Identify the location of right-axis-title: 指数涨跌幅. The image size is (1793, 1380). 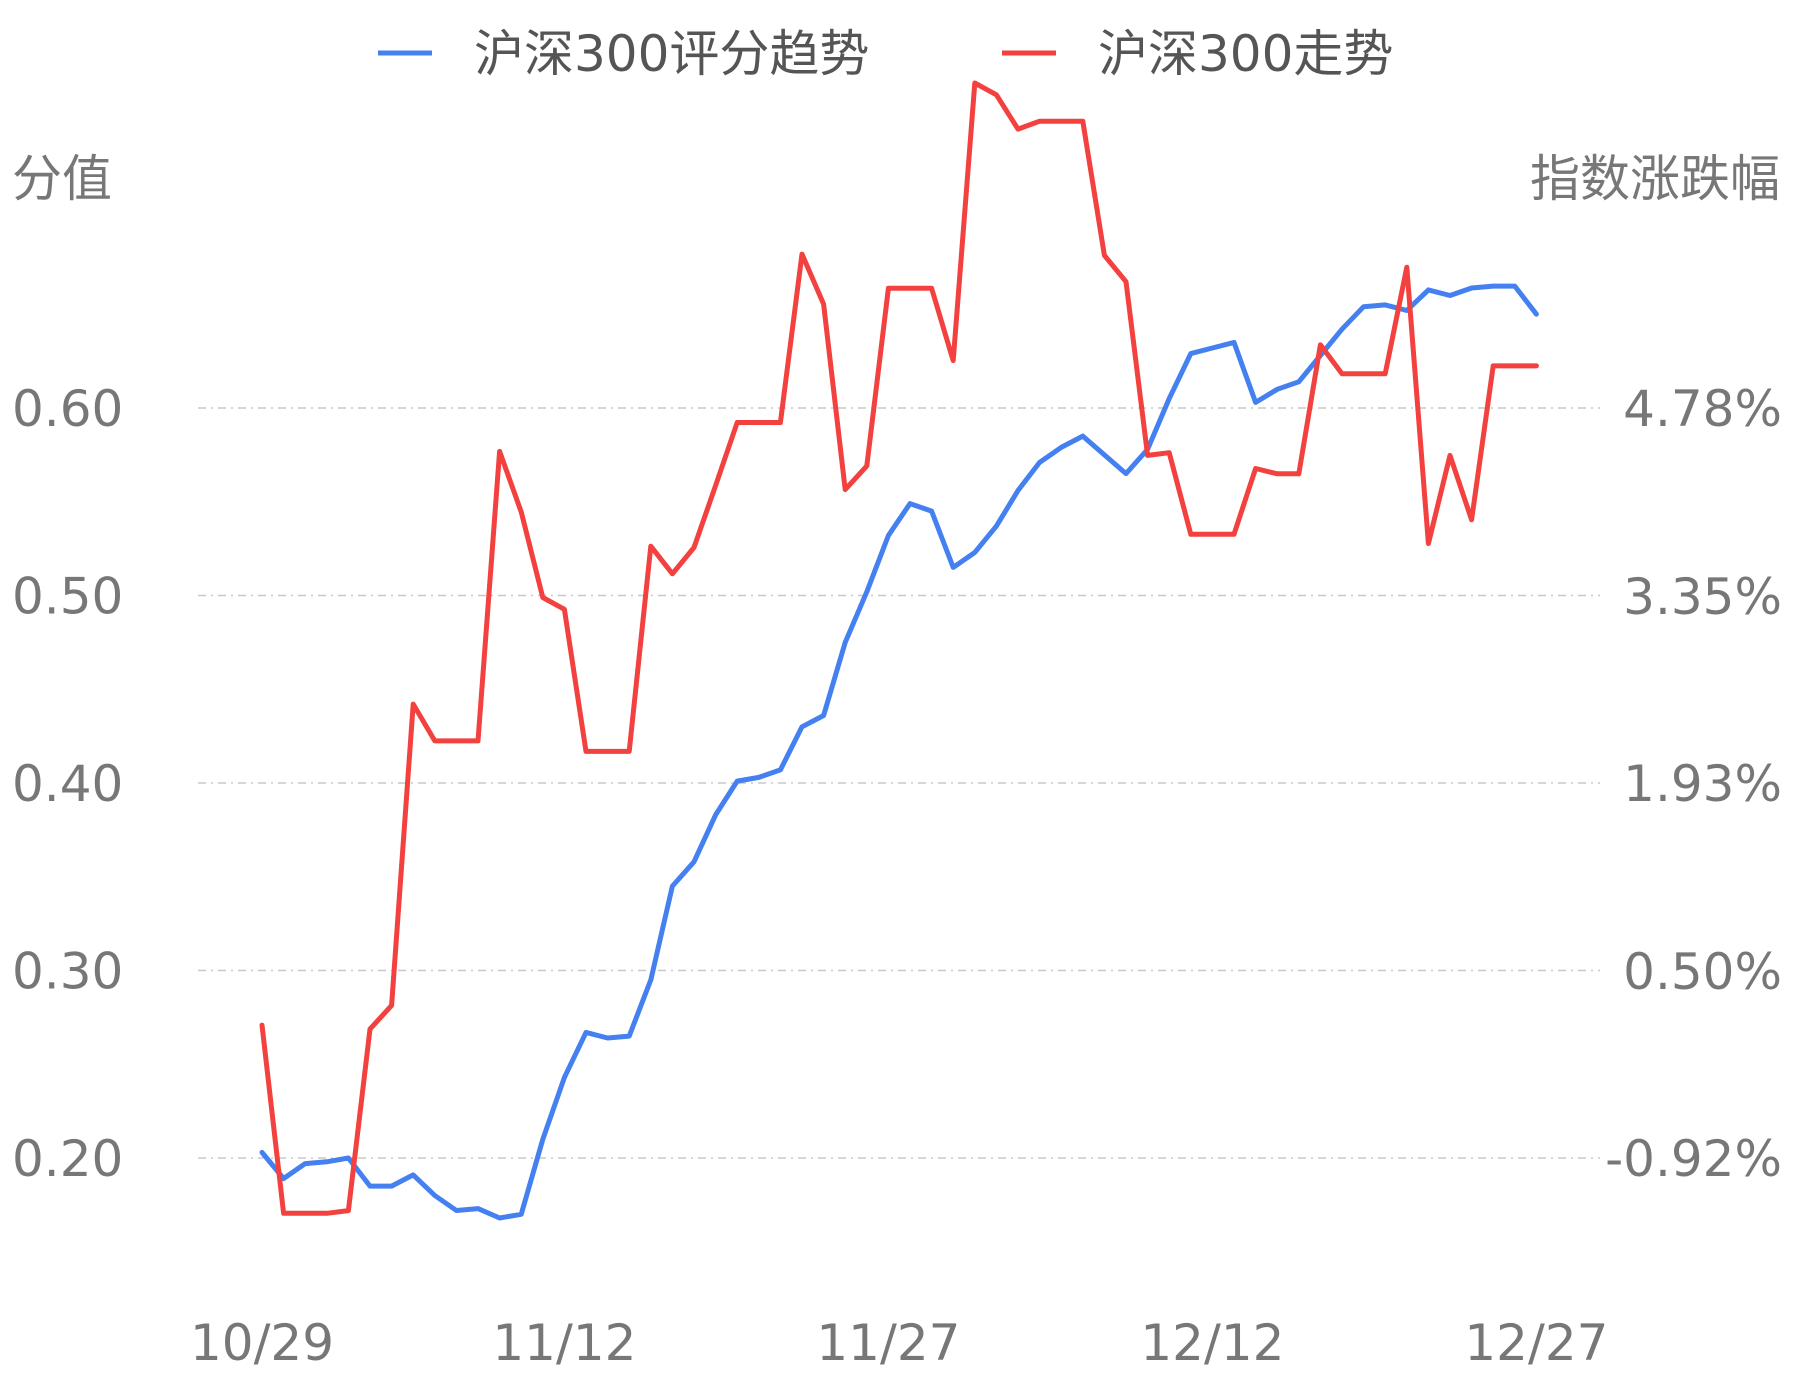
(1655, 179).